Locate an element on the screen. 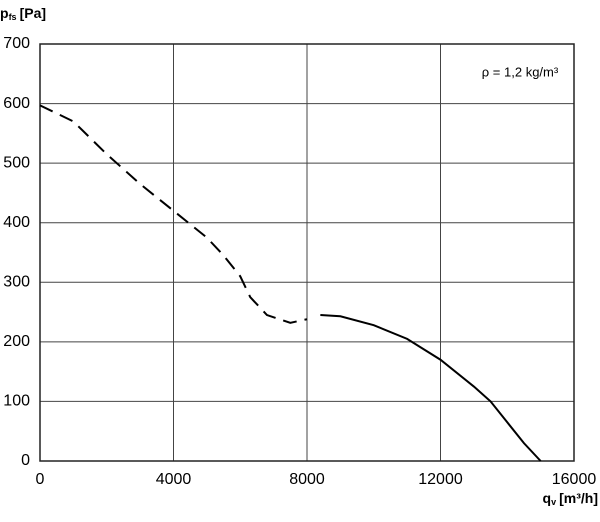 This screenshot has width=600, height=522. y-label-sub: fs is located at coordinates (13, 17).